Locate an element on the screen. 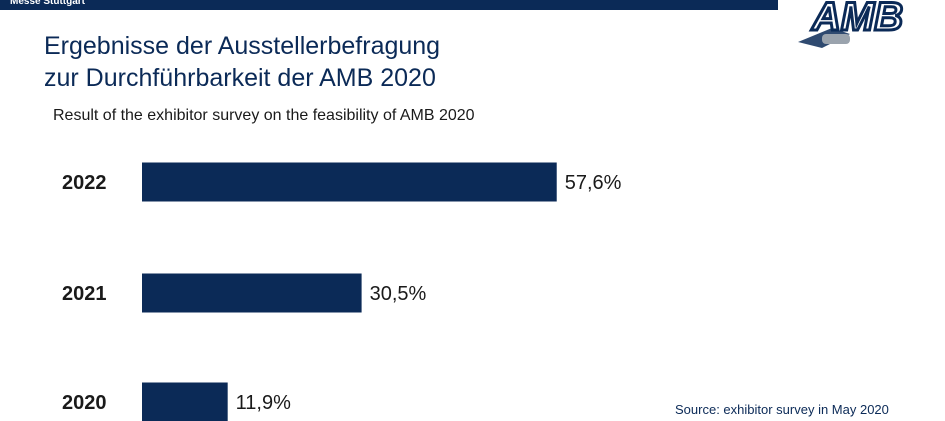 This screenshot has height=421, width=945. value-label-2021: 30,5% is located at coordinates (398, 294).